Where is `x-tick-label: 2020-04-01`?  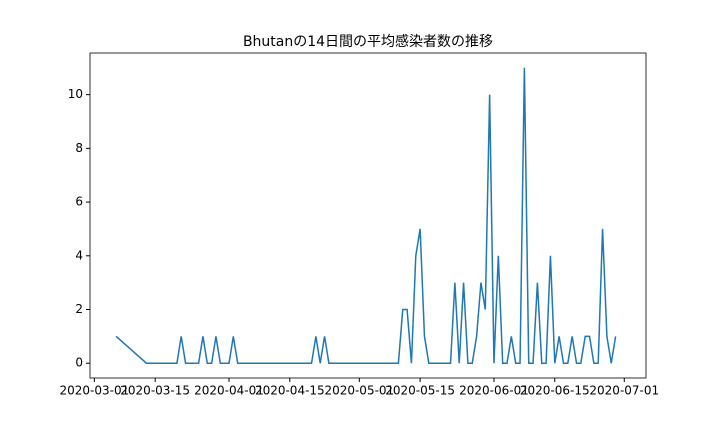 x-tick-label: 2020-04-01 is located at coordinates (229, 391).